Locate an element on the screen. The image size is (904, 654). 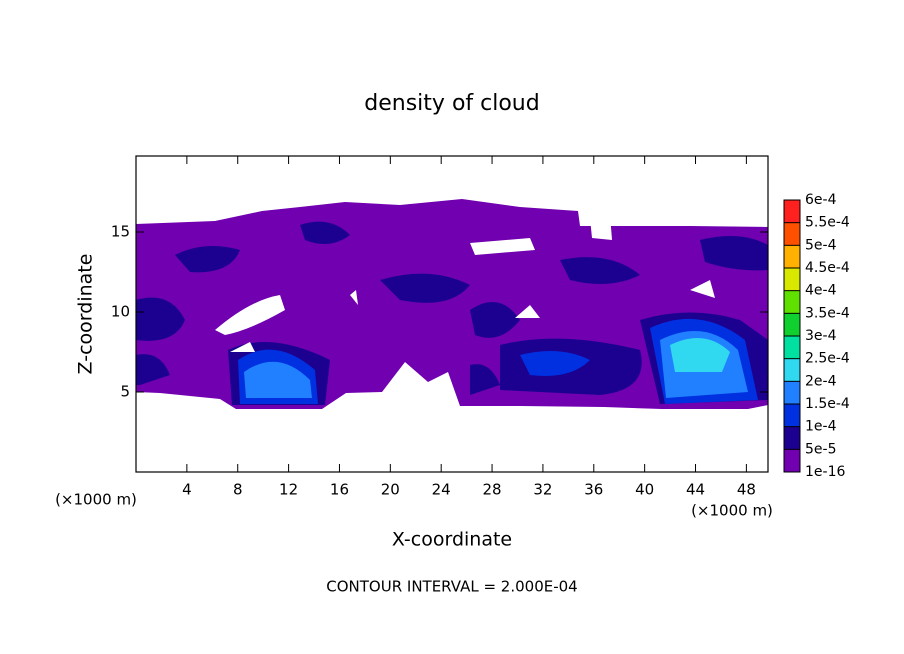
colorbar-label: 1e-4 is located at coordinates (821, 427).